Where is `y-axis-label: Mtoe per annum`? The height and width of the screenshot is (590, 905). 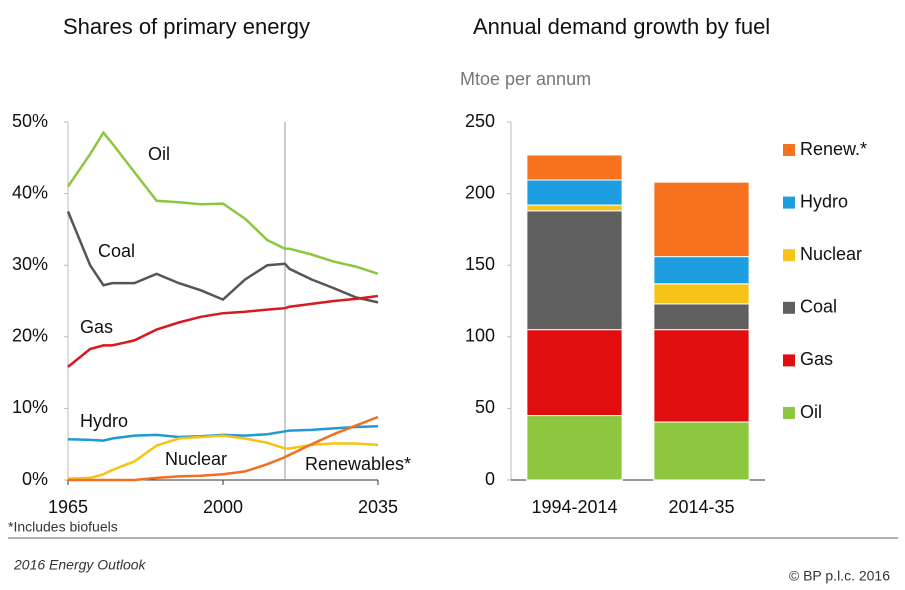
y-axis-label: Mtoe per annum is located at coordinates (525, 79).